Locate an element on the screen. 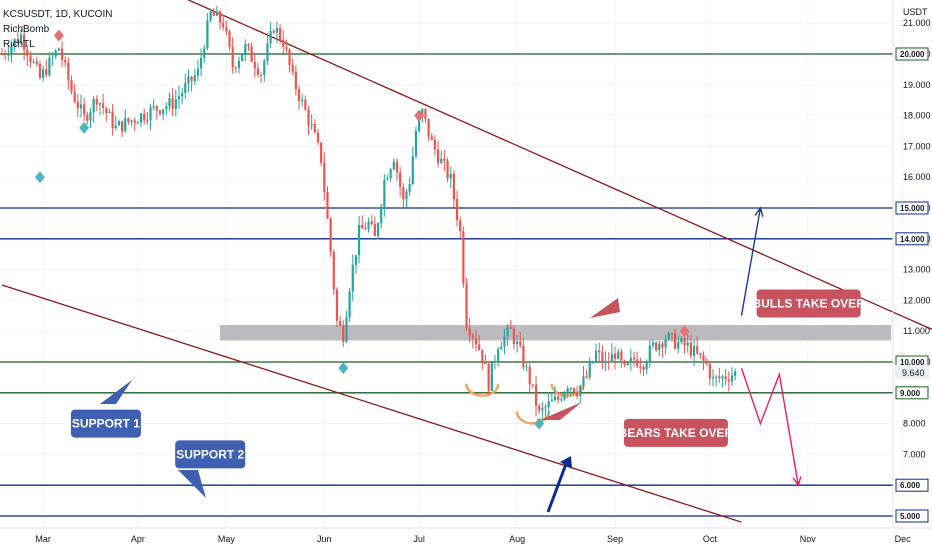 The image size is (932, 550). level-label: 14.000 is located at coordinates (912, 239).